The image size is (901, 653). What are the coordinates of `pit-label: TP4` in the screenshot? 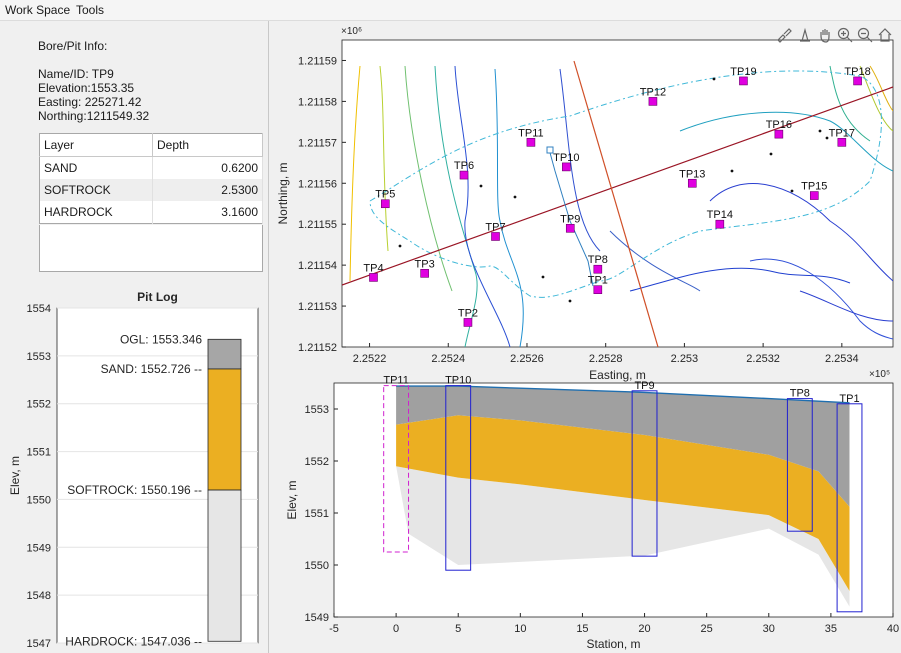 It's located at (373, 268).